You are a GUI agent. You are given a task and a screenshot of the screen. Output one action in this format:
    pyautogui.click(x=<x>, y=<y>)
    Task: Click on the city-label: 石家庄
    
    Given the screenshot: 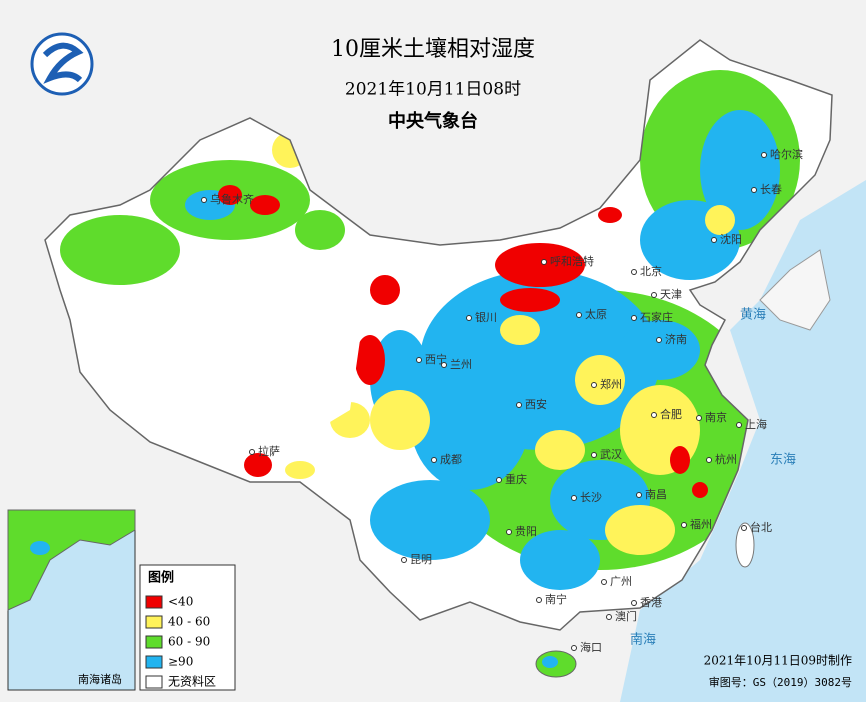 What is the action you would take?
    pyautogui.click(x=656, y=317)
    